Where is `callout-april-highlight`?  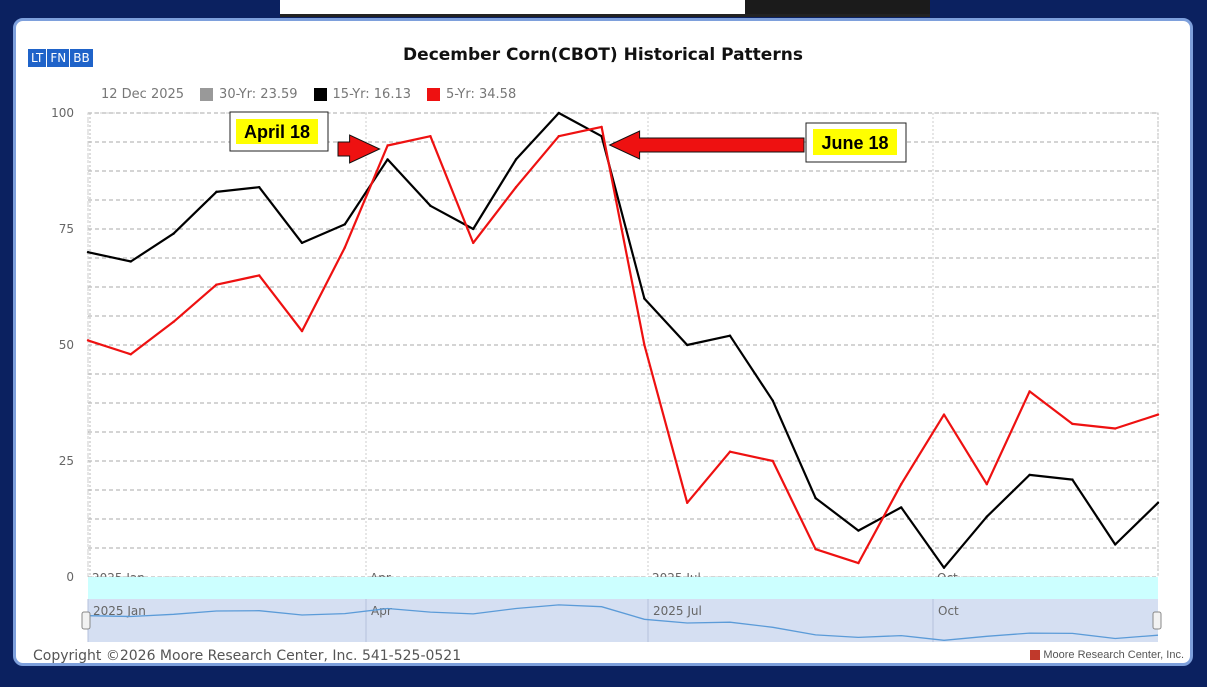
callout-april-highlight is located at coordinates (277, 131).